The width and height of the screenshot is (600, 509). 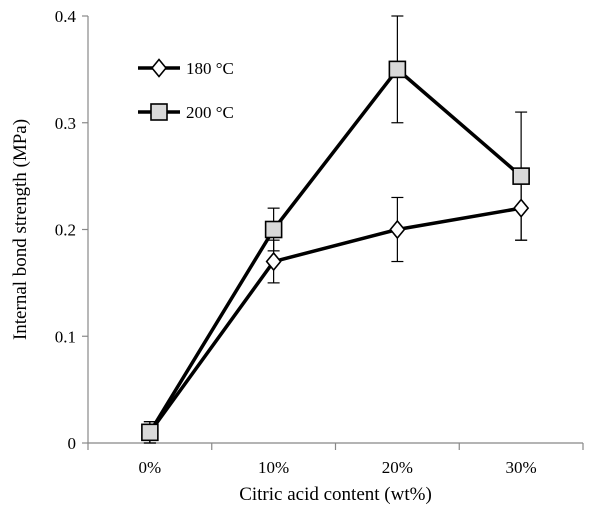 What do you see at coordinates (150, 467) in the screenshot?
I see `x-tick-label: 0%` at bounding box center [150, 467].